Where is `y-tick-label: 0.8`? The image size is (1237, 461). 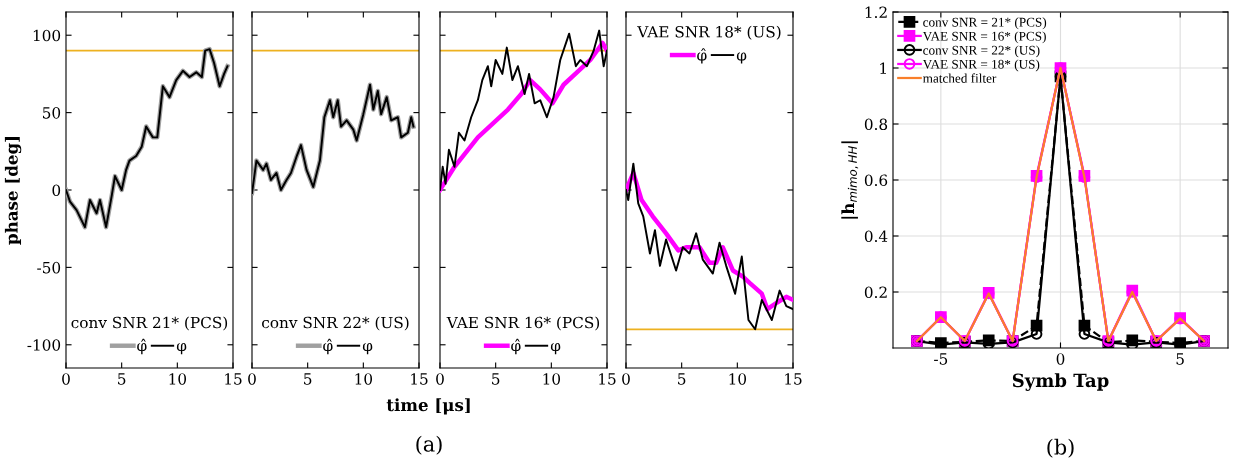 y-tick-label: 0.8 is located at coordinates (876, 124).